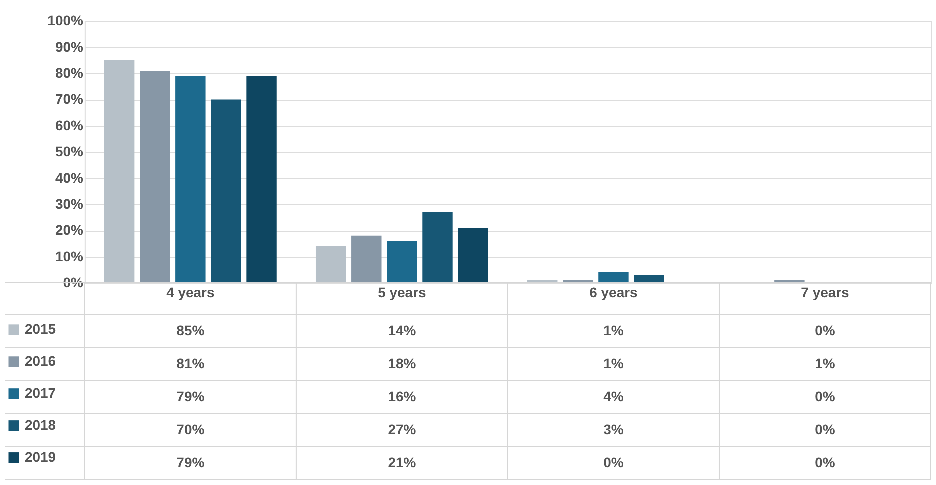 The width and height of the screenshot is (936, 485). I want to click on data-label: 18%, so click(402, 363).